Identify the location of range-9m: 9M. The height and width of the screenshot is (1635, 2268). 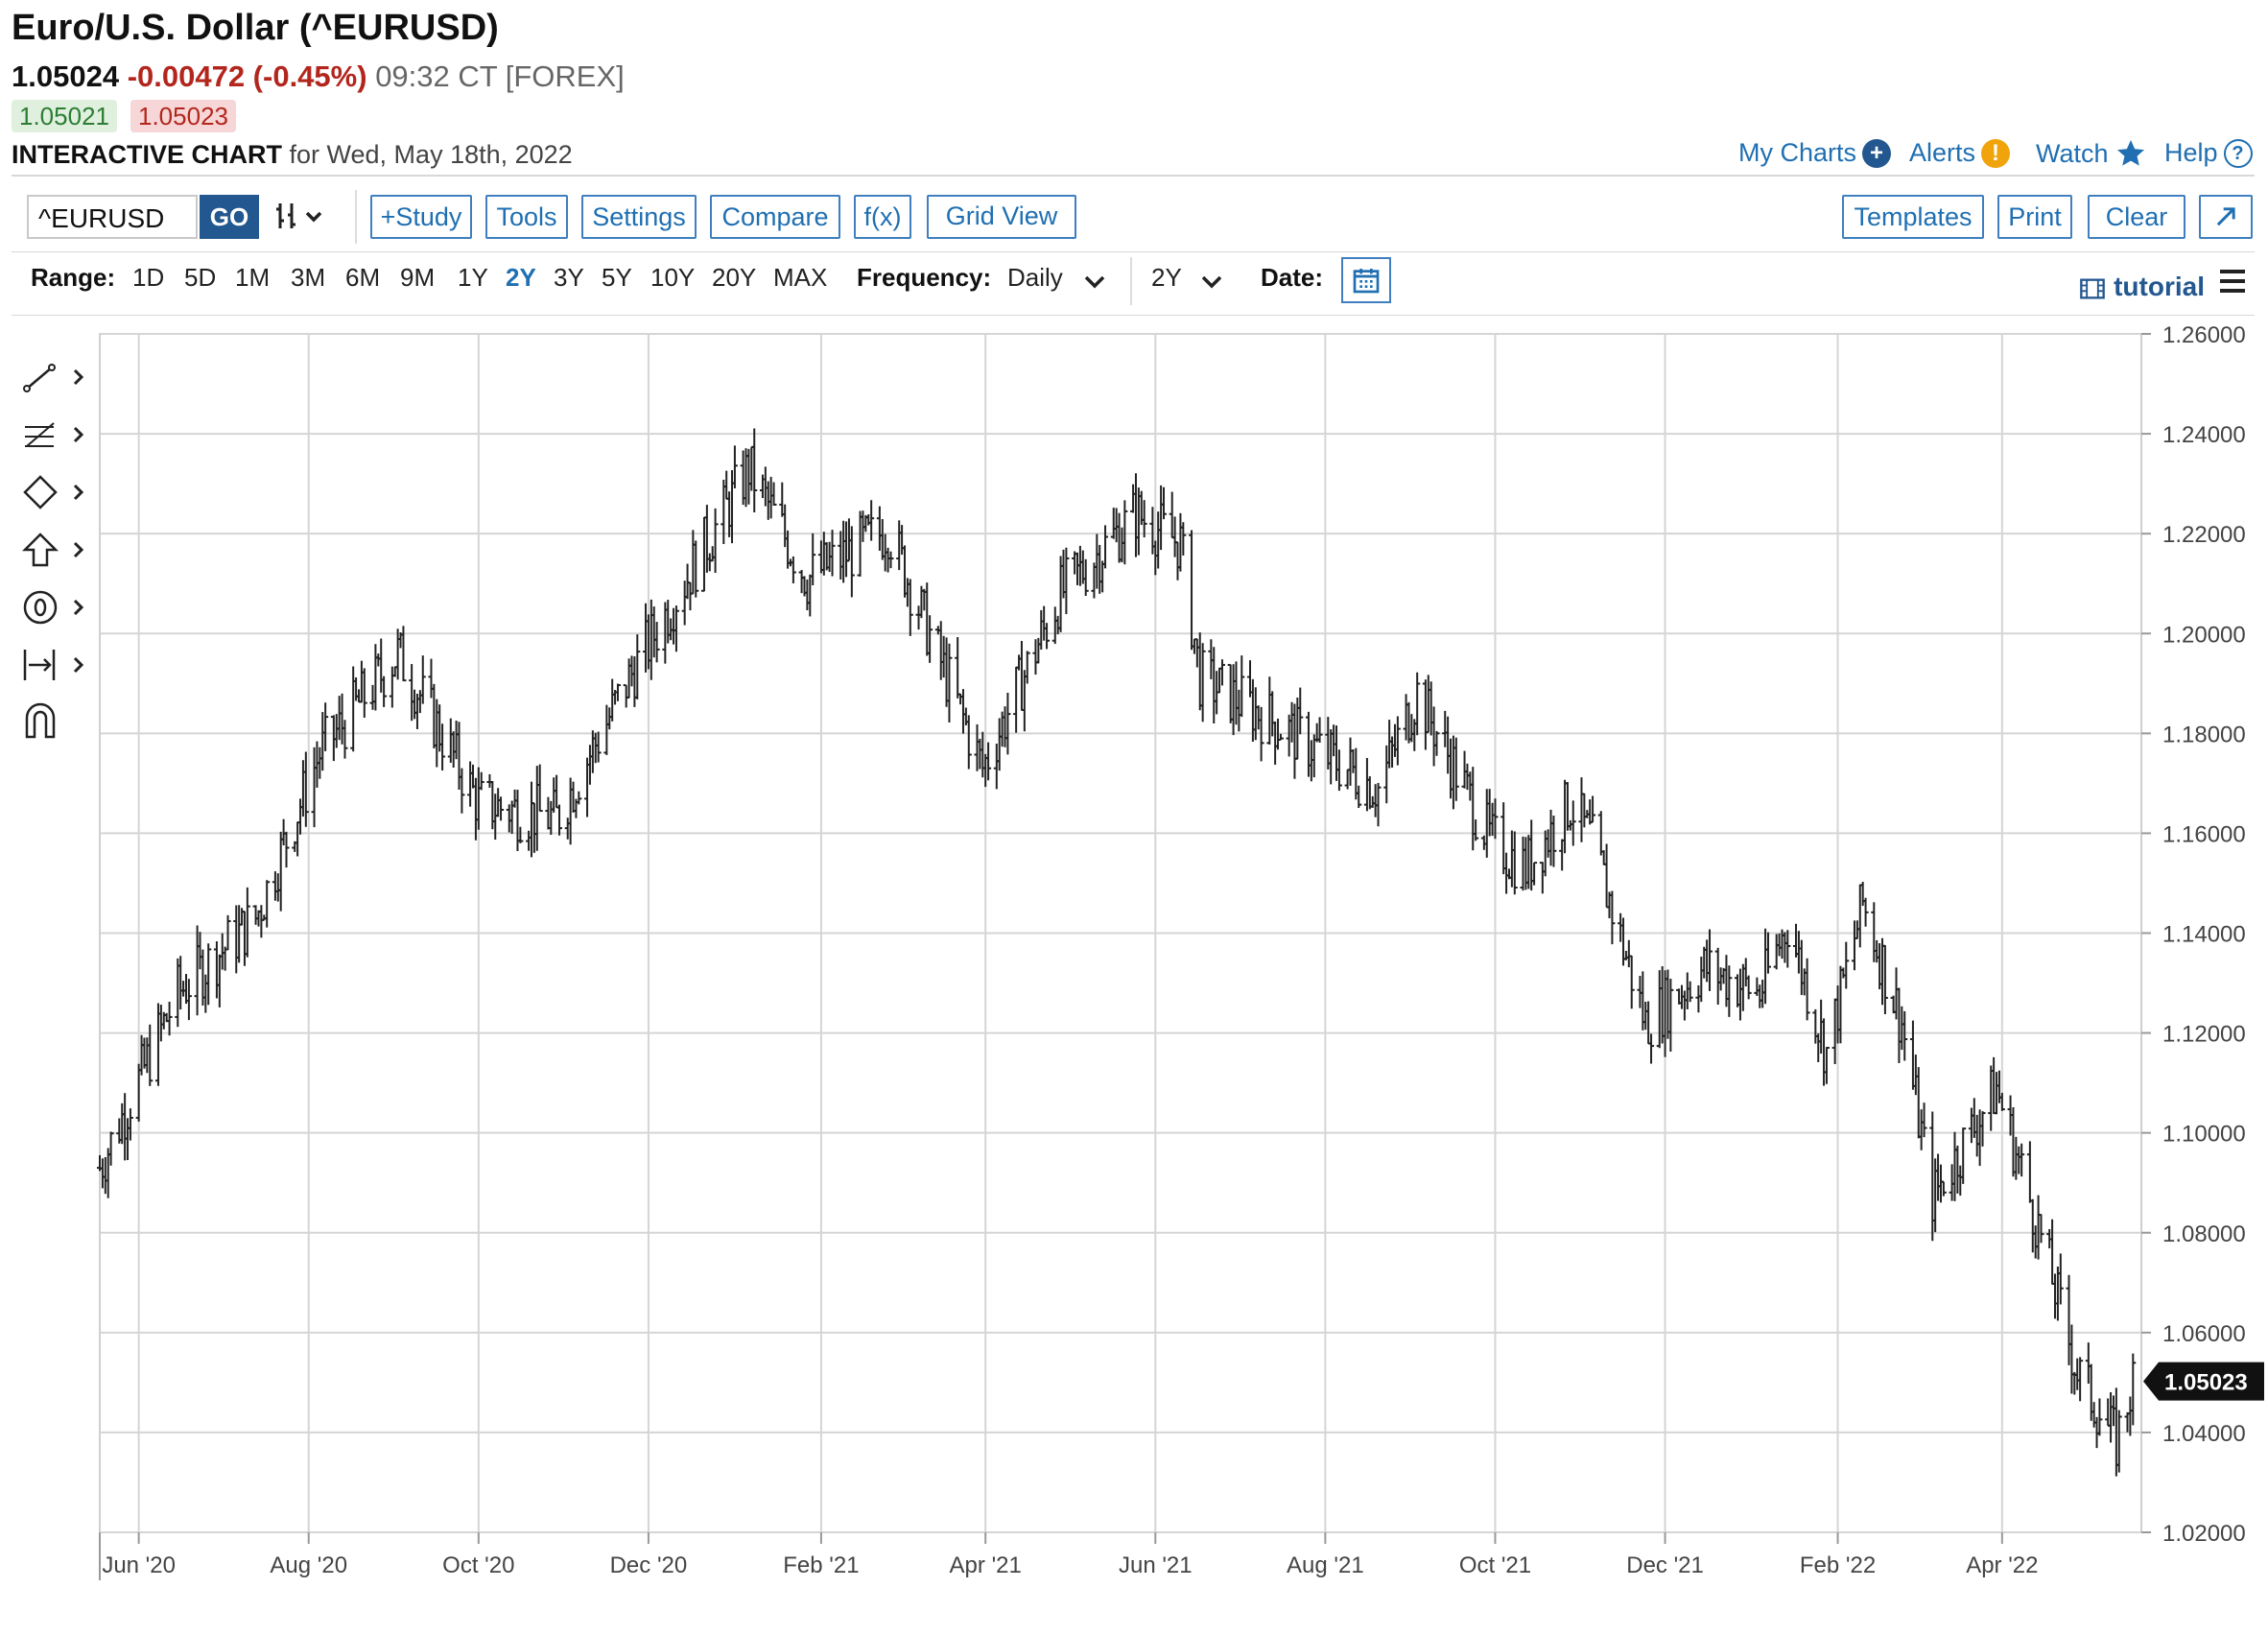
(418, 277).